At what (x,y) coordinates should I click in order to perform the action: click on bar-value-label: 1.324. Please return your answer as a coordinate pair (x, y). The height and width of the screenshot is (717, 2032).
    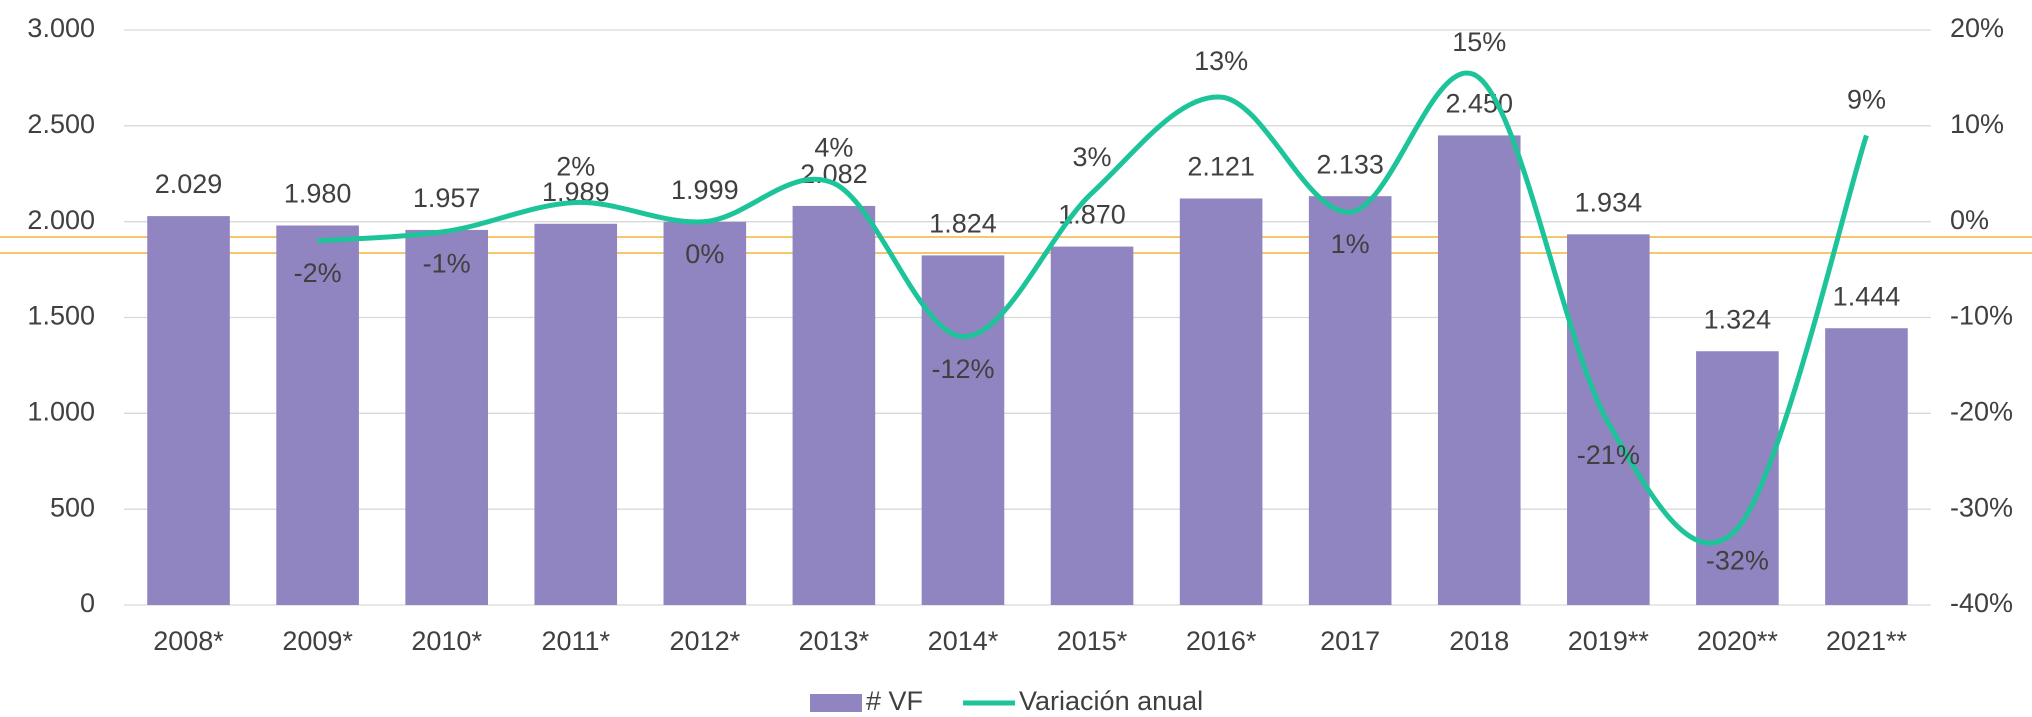
    Looking at the image, I should click on (1738, 319).